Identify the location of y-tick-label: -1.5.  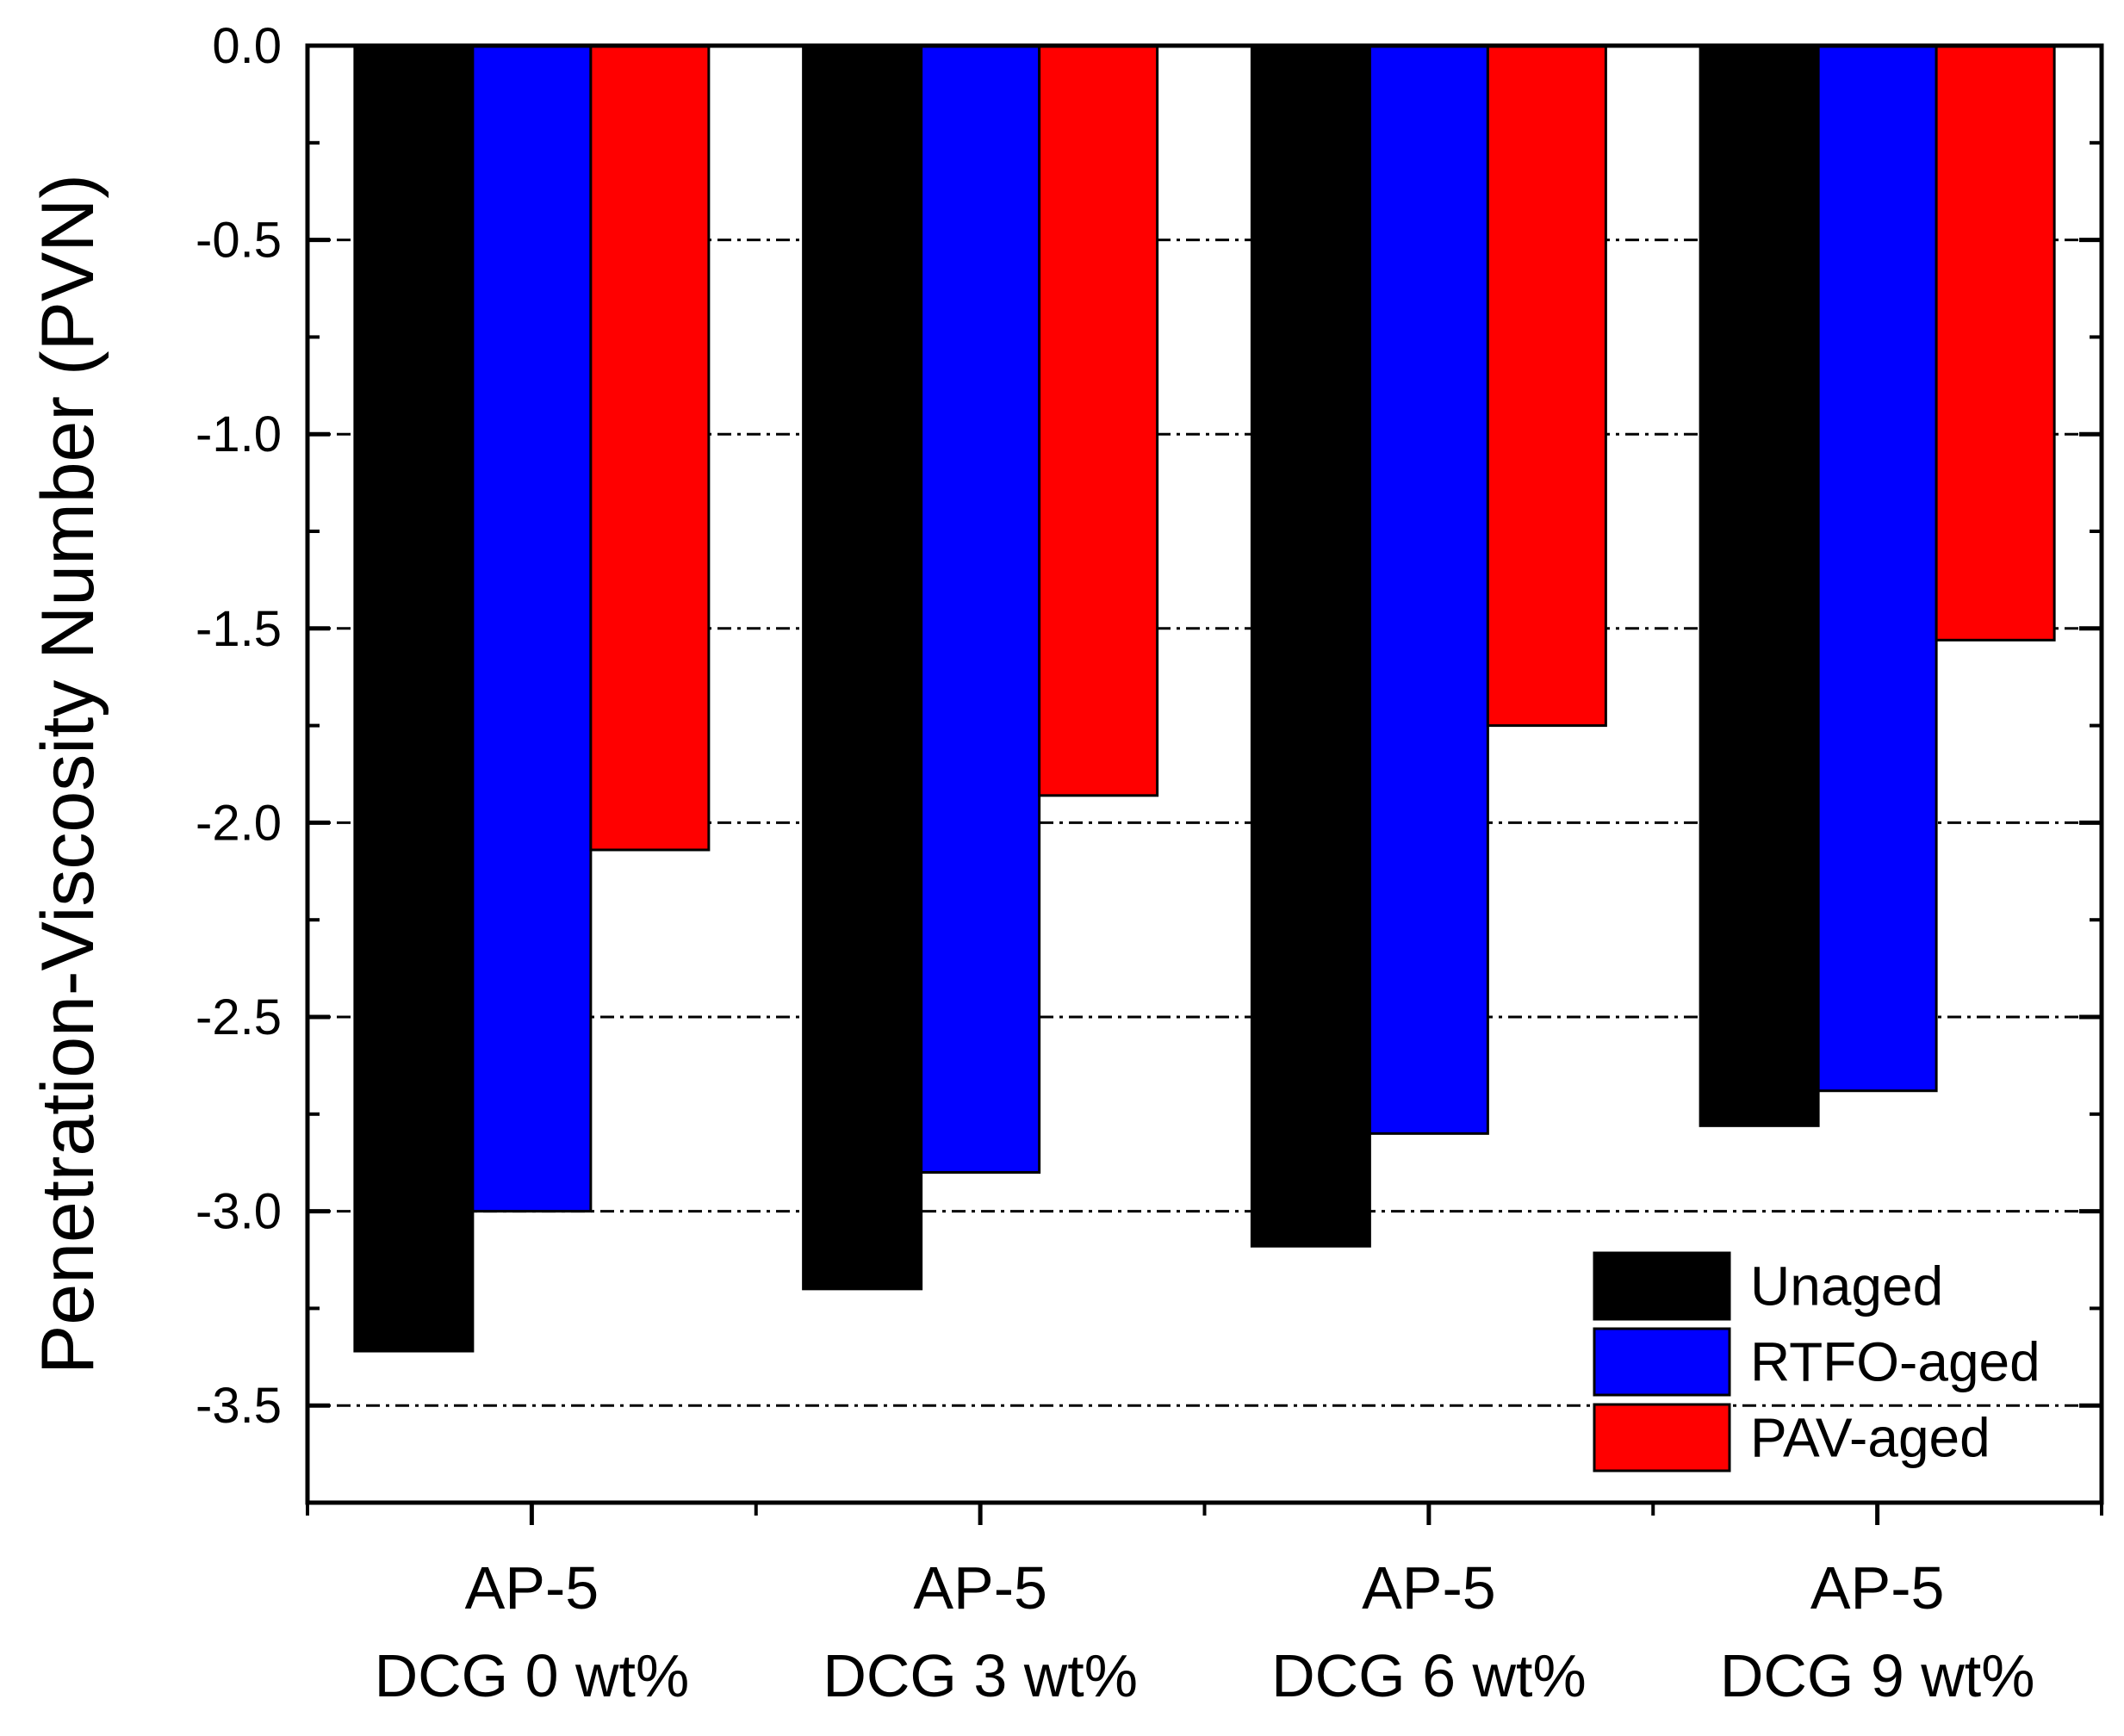
(239, 629).